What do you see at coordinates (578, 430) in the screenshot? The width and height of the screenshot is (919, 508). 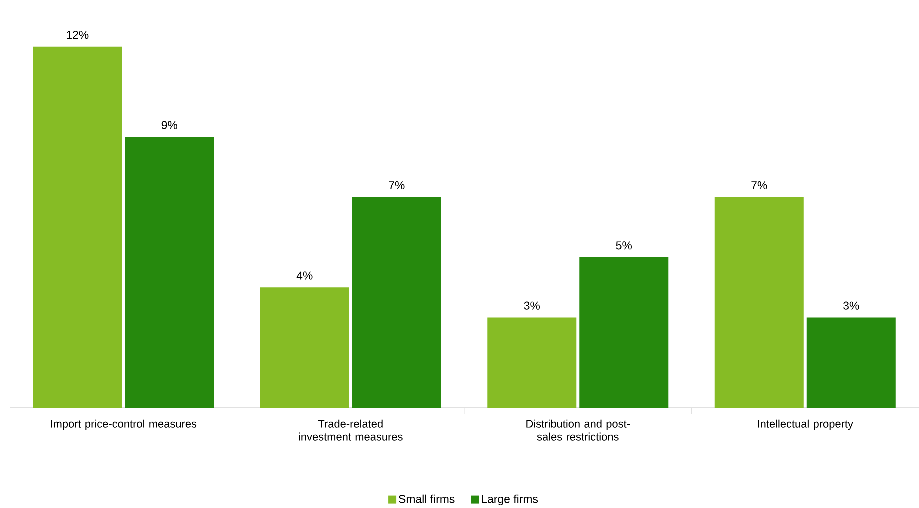 I see `x-tick-label: Distribution and post-sales restrictions` at bounding box center [578, 430].